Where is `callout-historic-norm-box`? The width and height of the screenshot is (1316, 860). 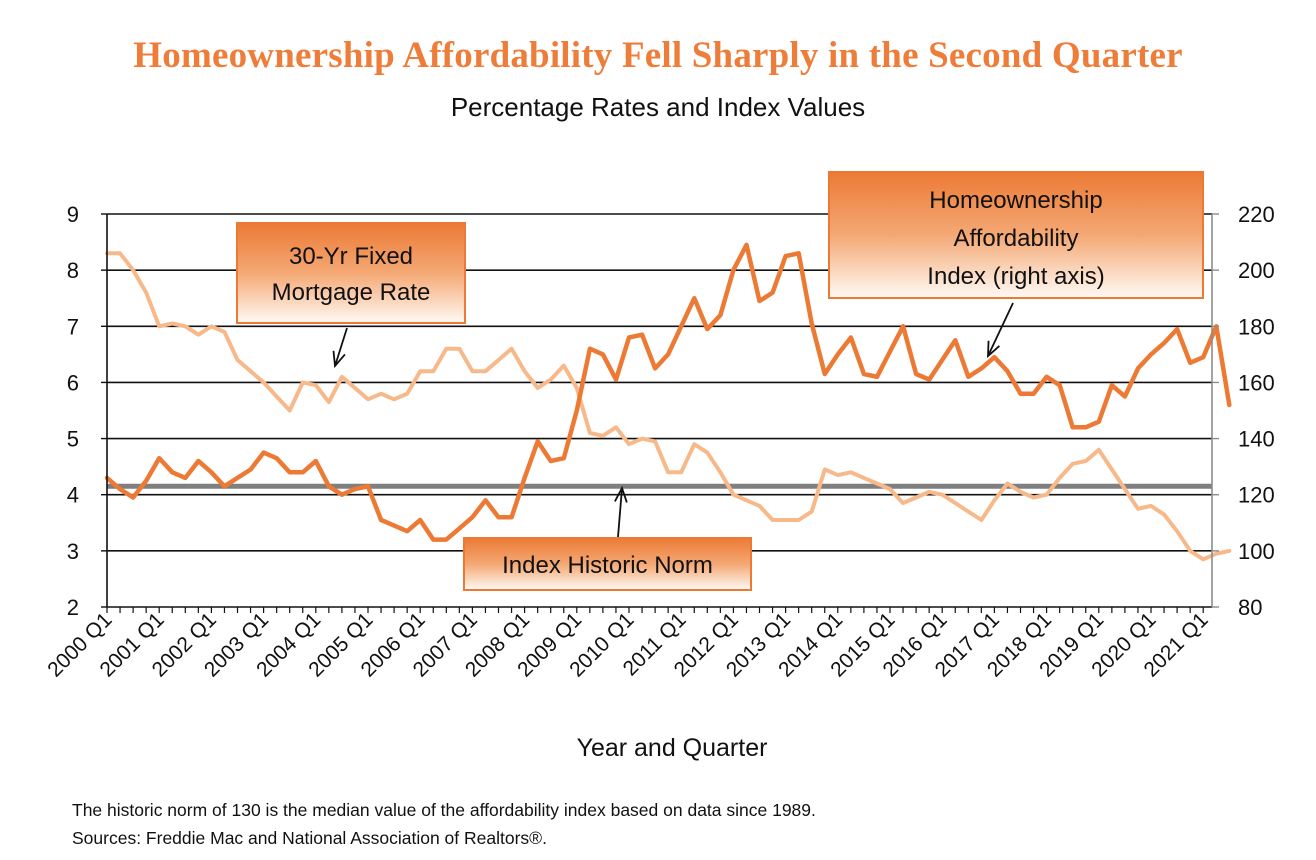 callout-historic-norm-box is located at coordinates (607, 564).